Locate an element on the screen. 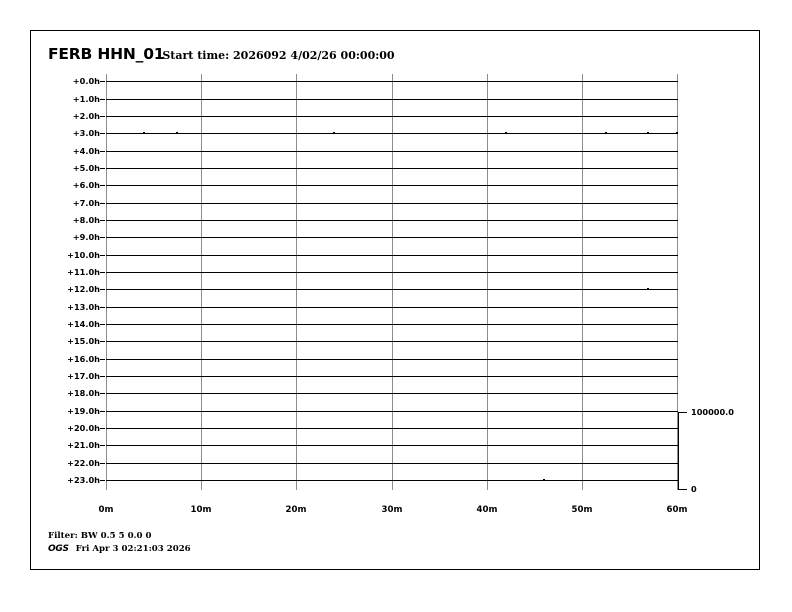 This screenshot has height=612, width=792. x-axis-tick-label: 10m is located at coordinates (201, 510).